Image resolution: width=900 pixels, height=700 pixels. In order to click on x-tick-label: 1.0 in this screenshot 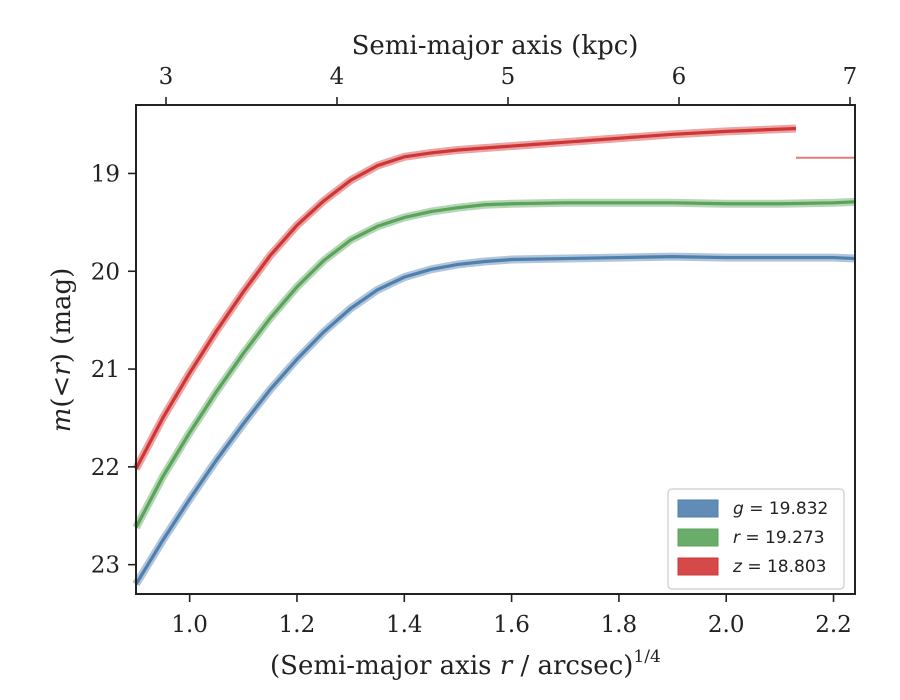, I will do `click(189, 625)`.